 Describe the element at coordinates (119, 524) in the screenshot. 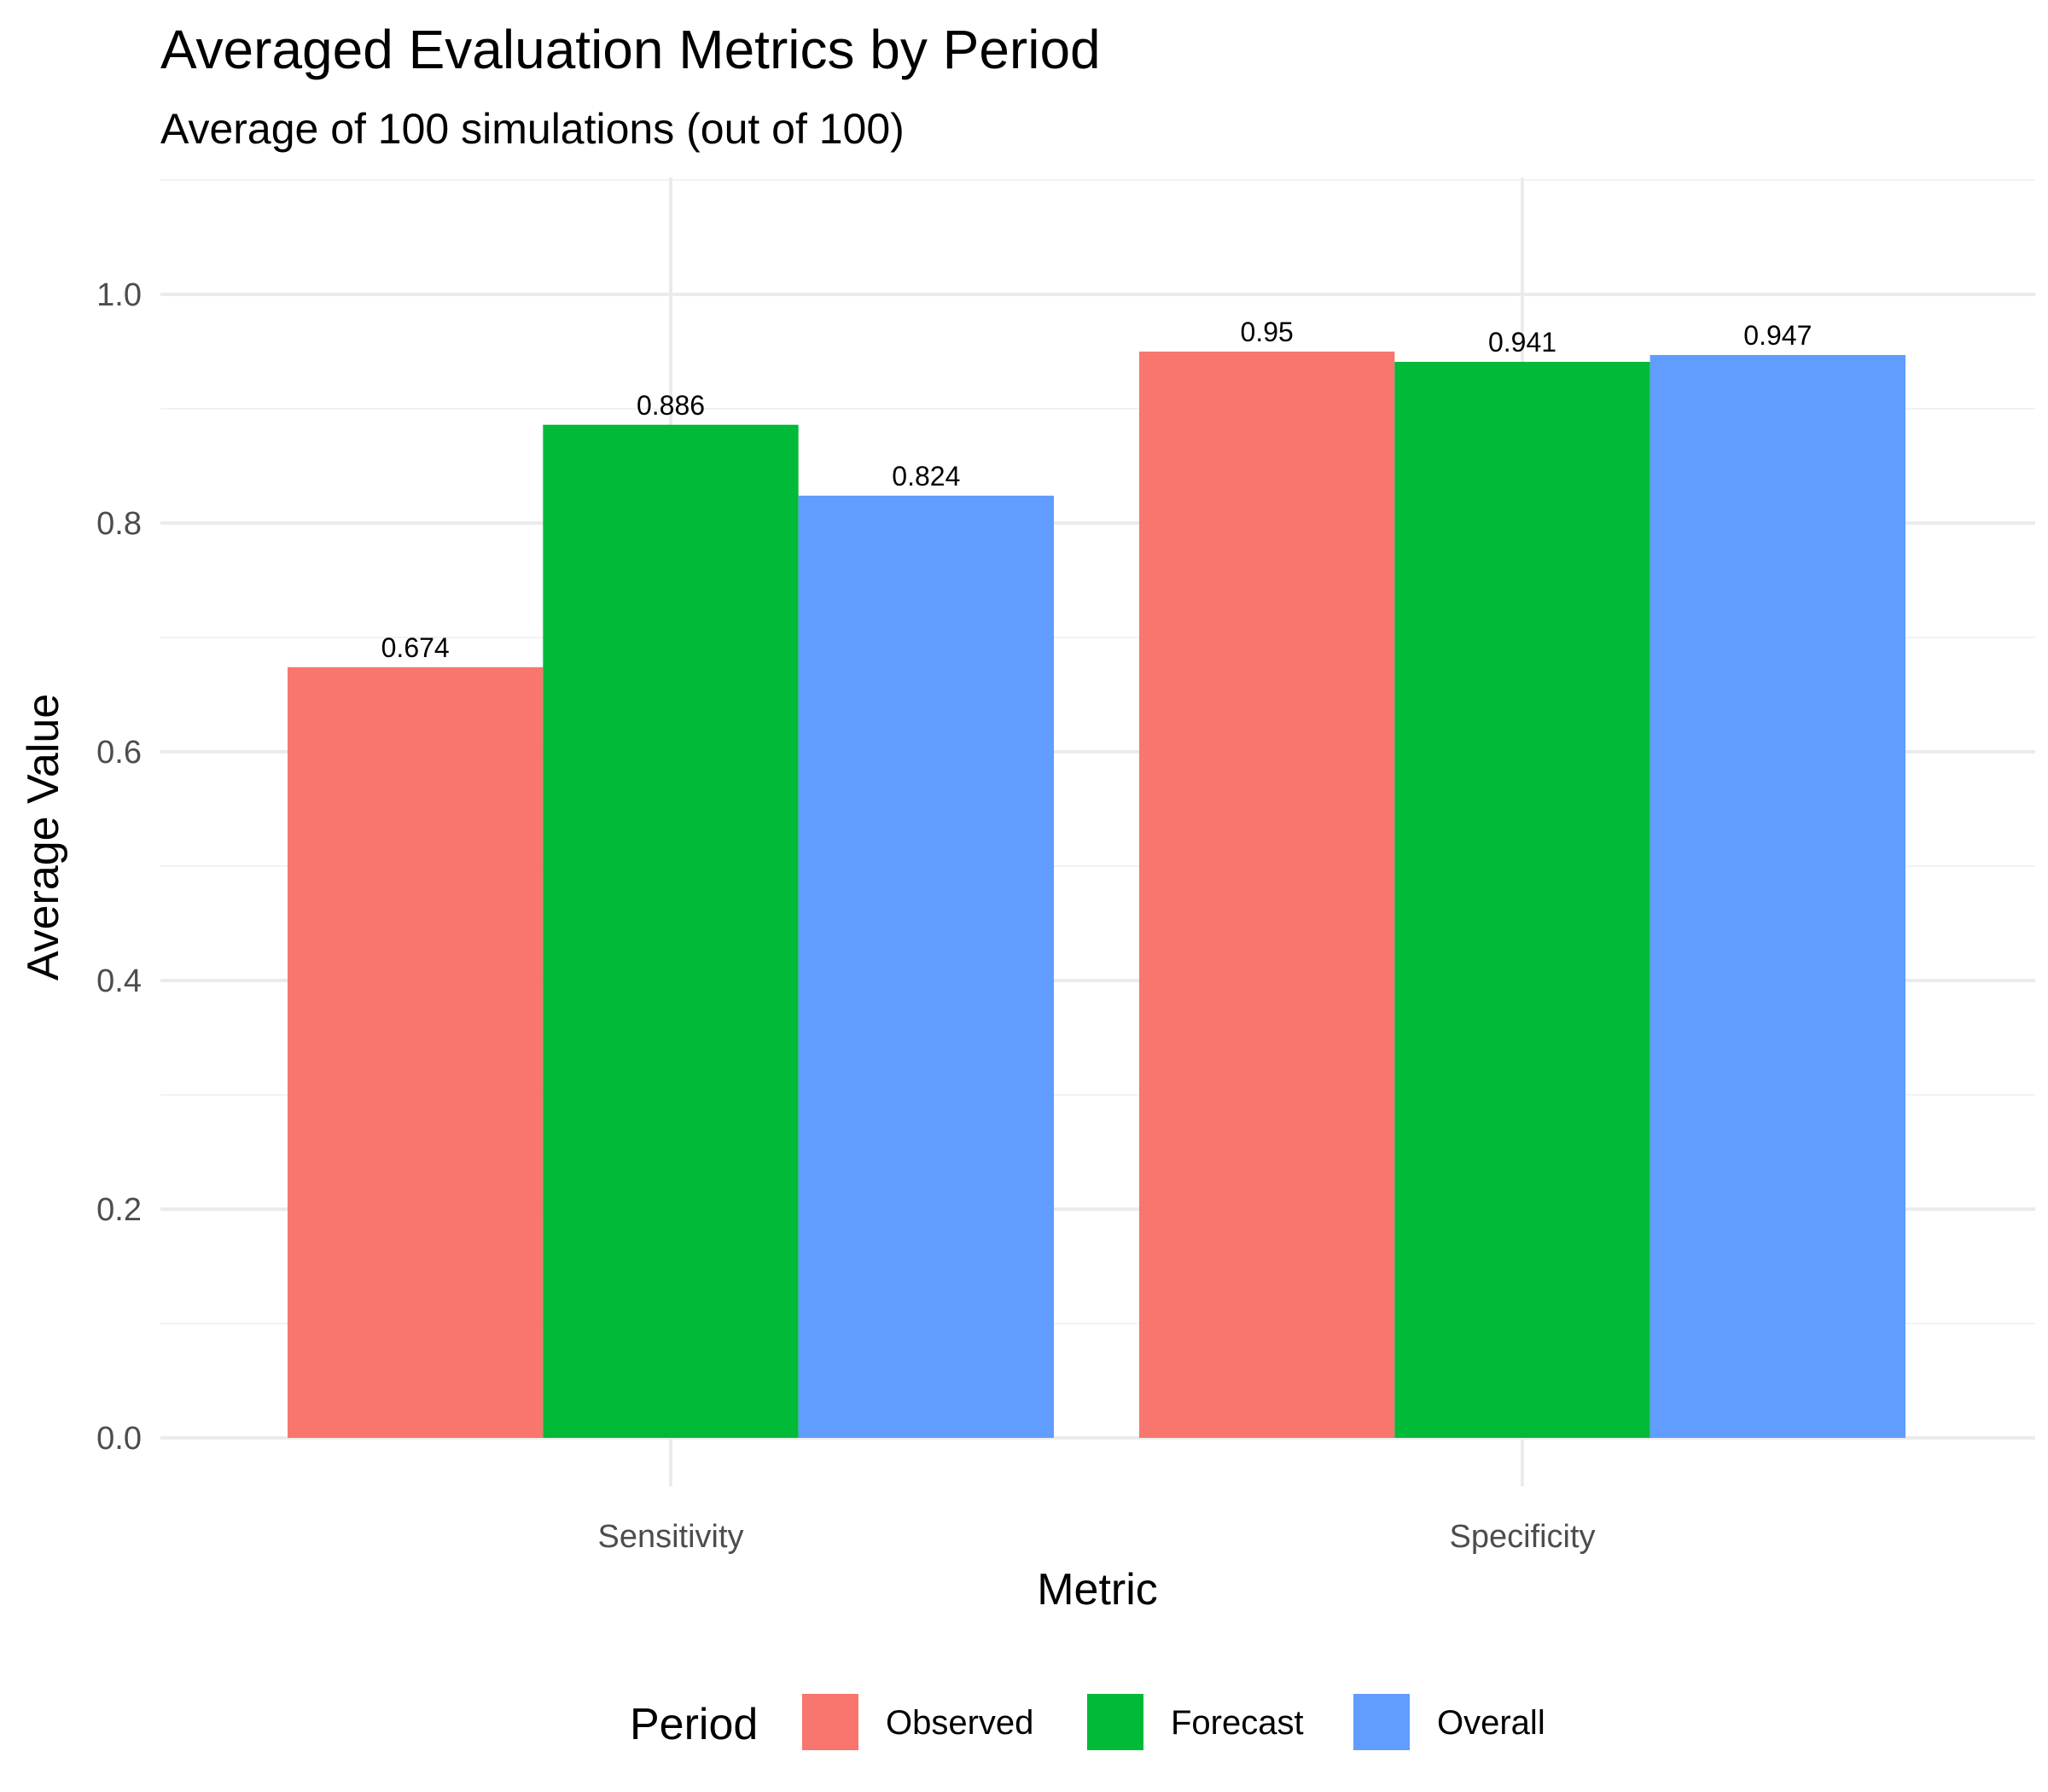

I see `y-tick-label: 0.8` at that location.